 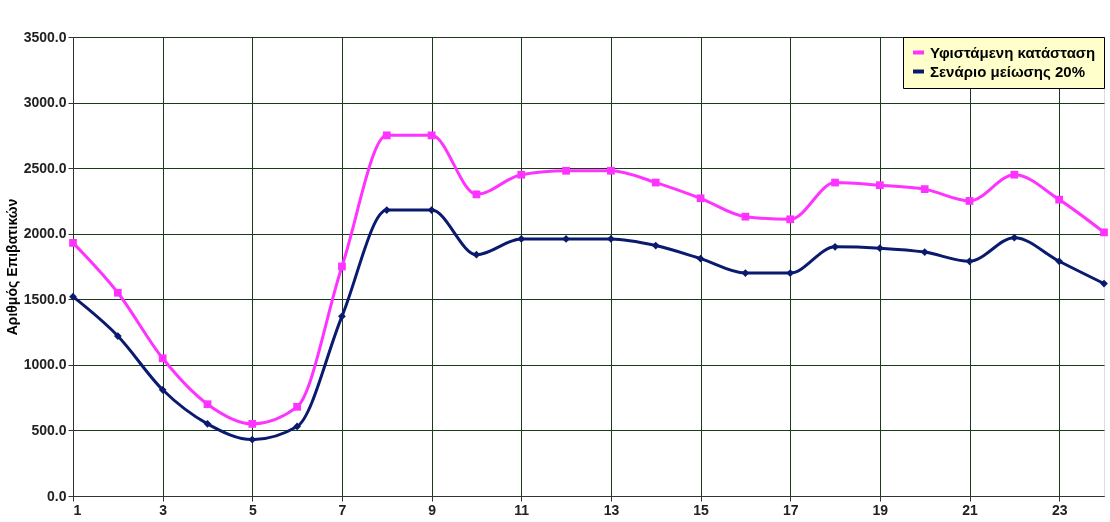 I want to click on x-tick-label: 7, so click(x=342, y=509).